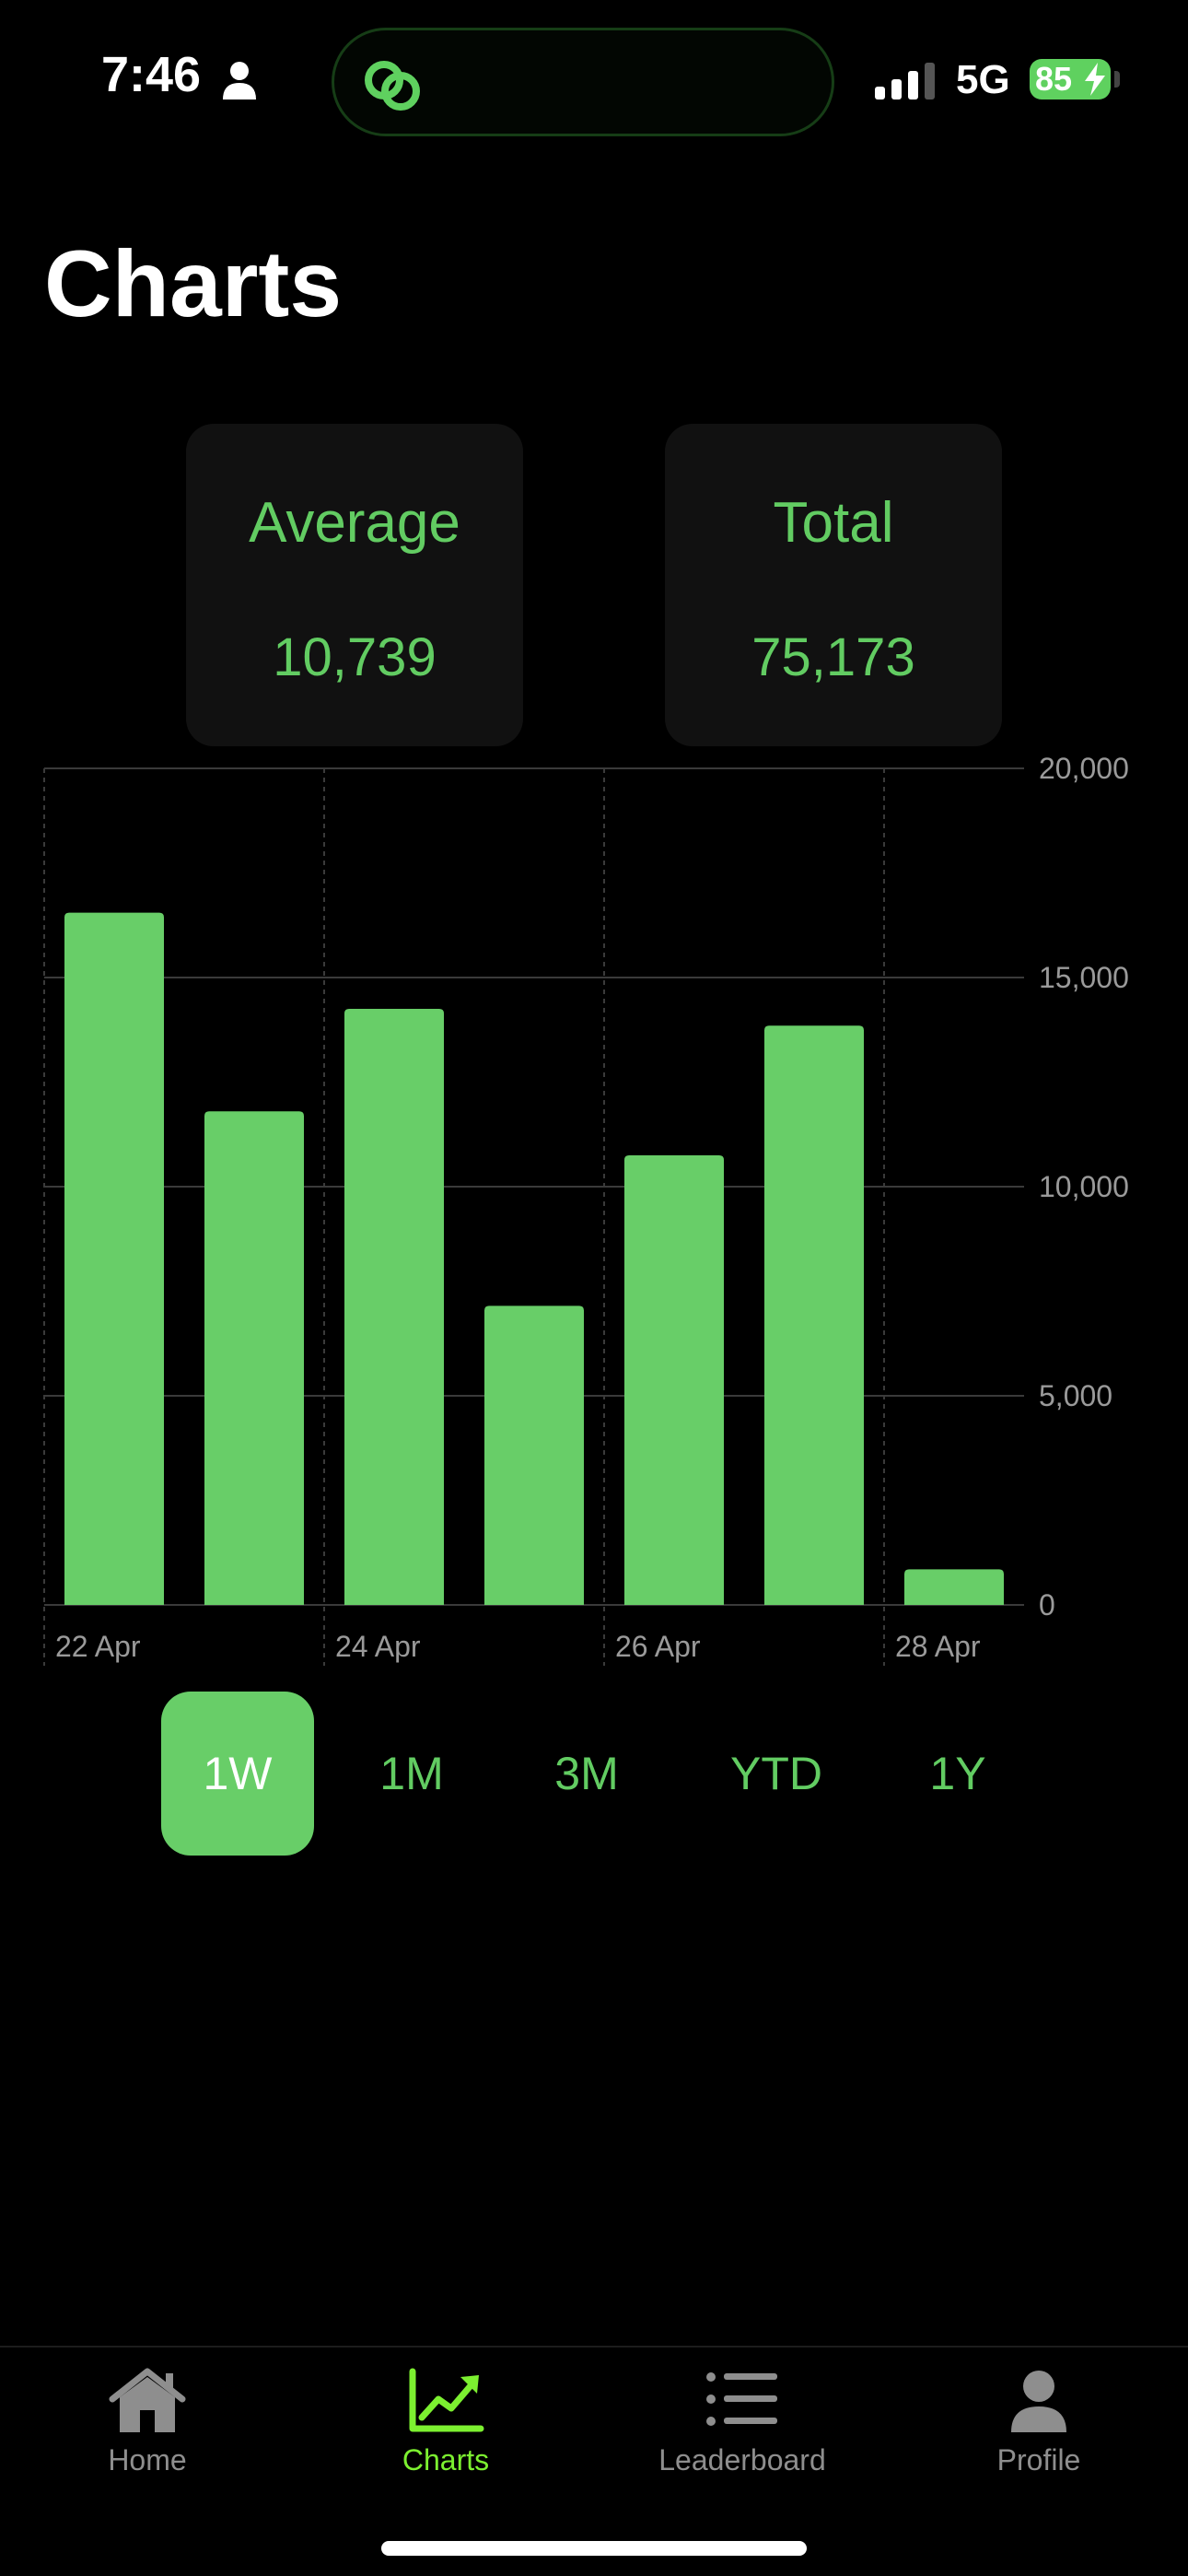 The width and height of the screenshot is (1188, 2576). What do you see at coordinates (446, 2400) in the screenshot?
I see `chart-line-icon` at bounding box center [446, 2400].